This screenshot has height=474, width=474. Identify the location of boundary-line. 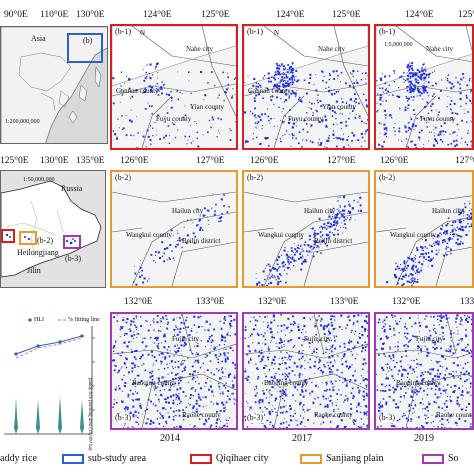
(453, 266).